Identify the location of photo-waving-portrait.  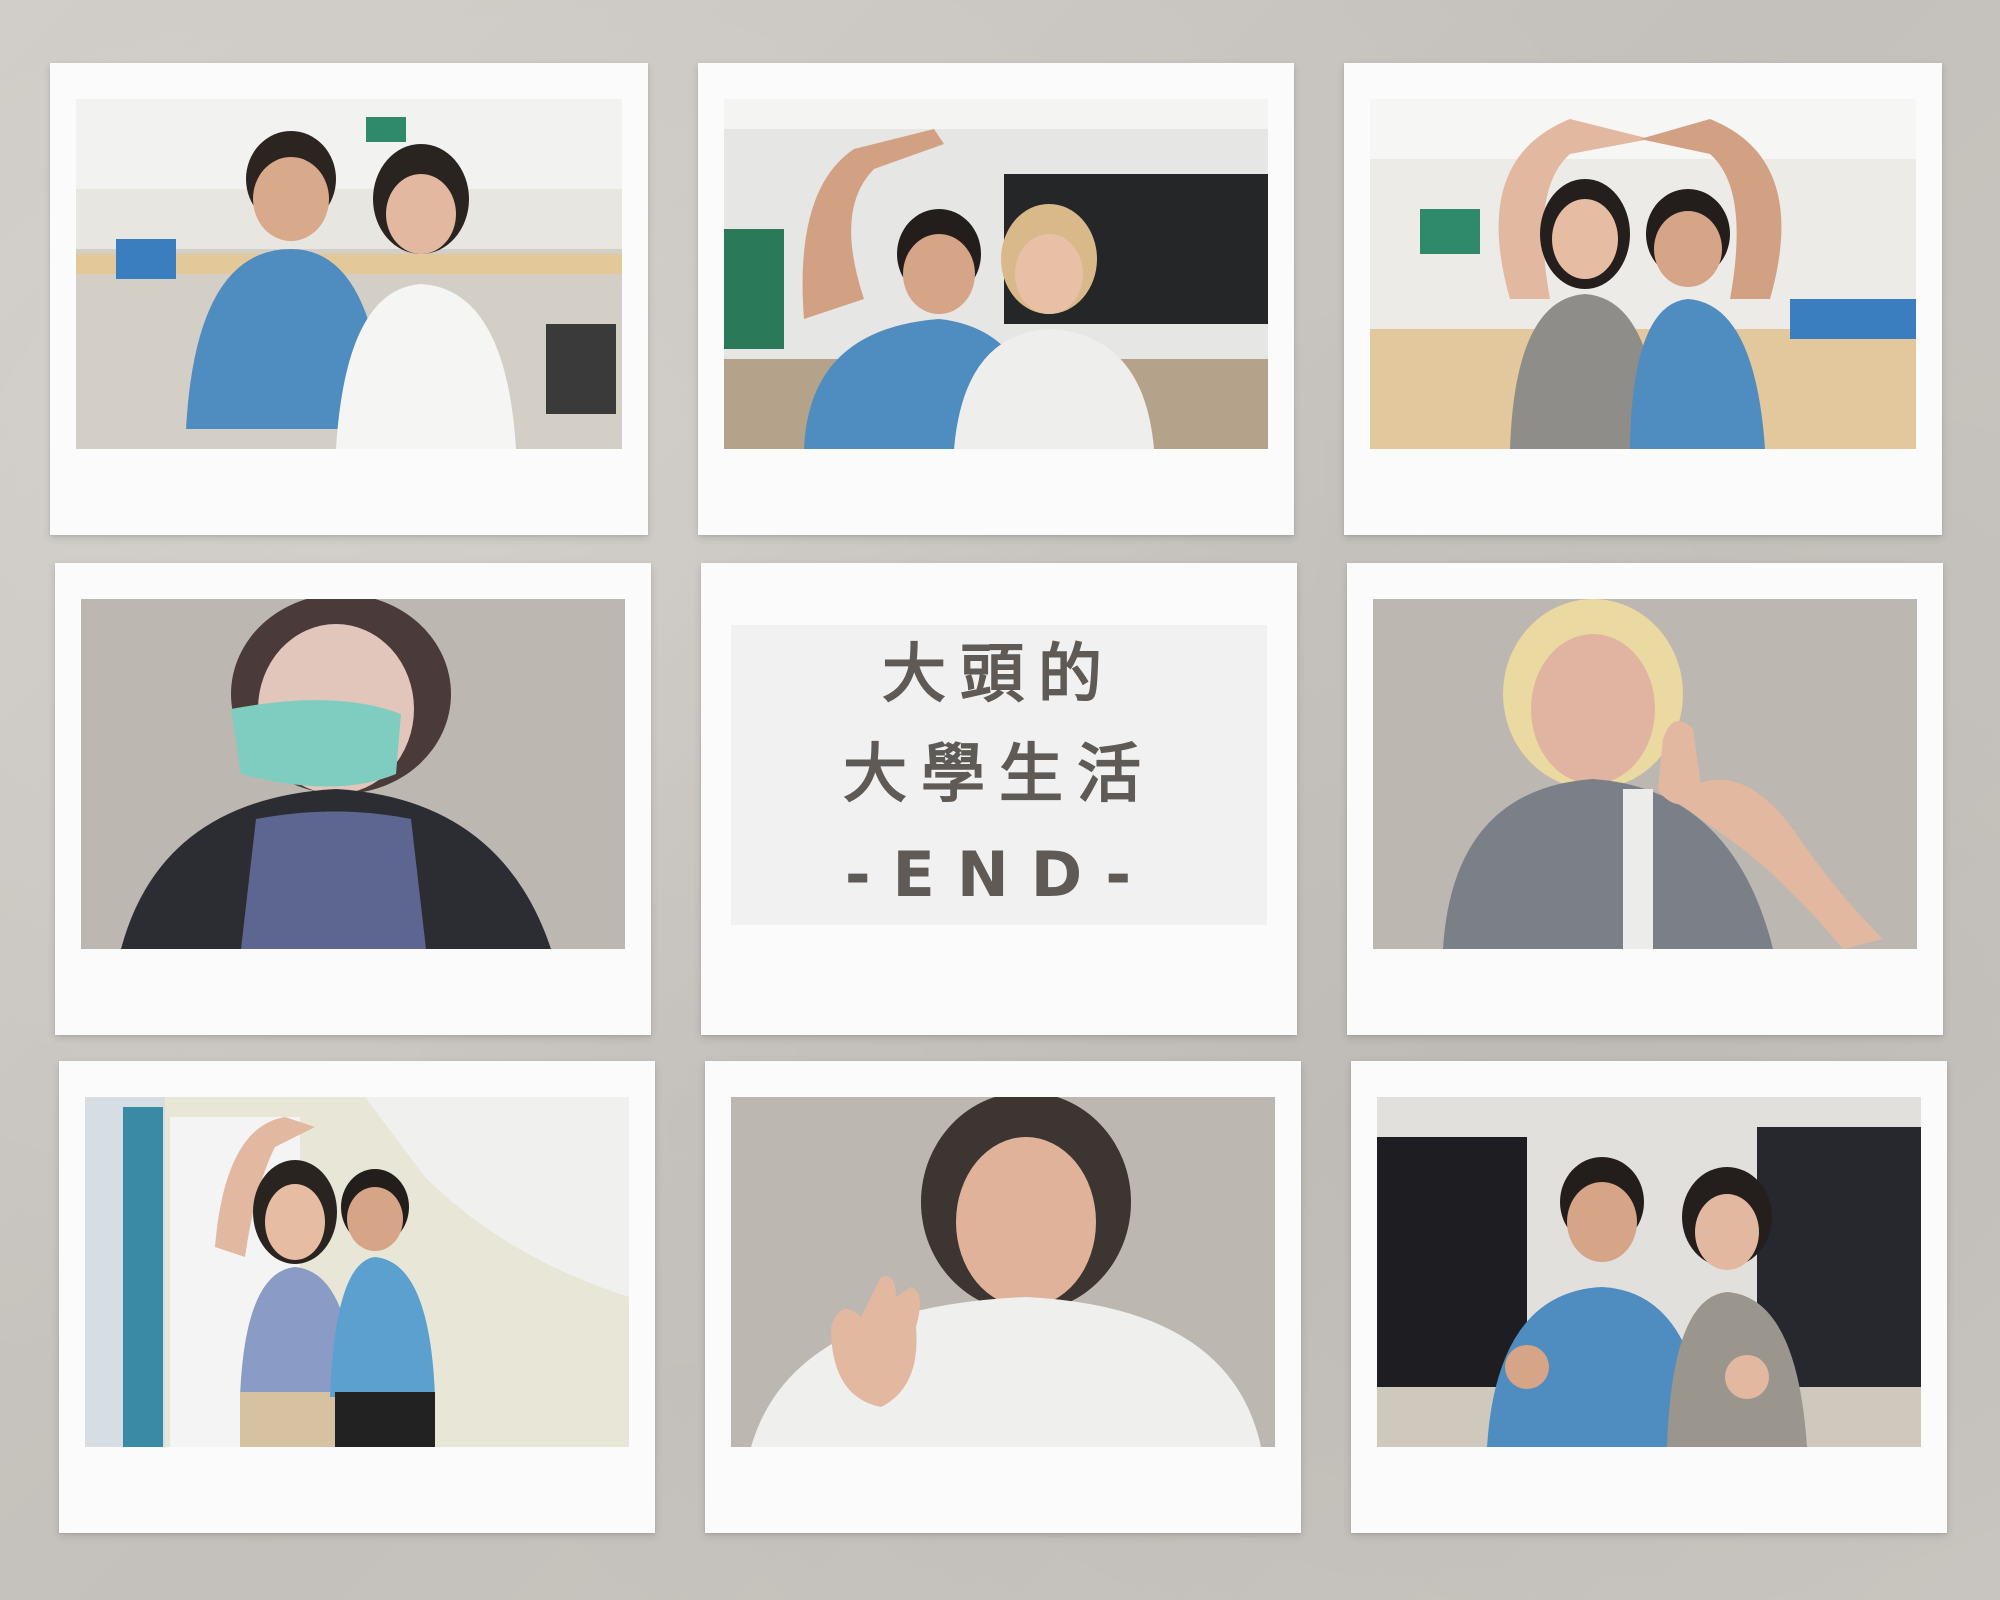
(1003, 1272).